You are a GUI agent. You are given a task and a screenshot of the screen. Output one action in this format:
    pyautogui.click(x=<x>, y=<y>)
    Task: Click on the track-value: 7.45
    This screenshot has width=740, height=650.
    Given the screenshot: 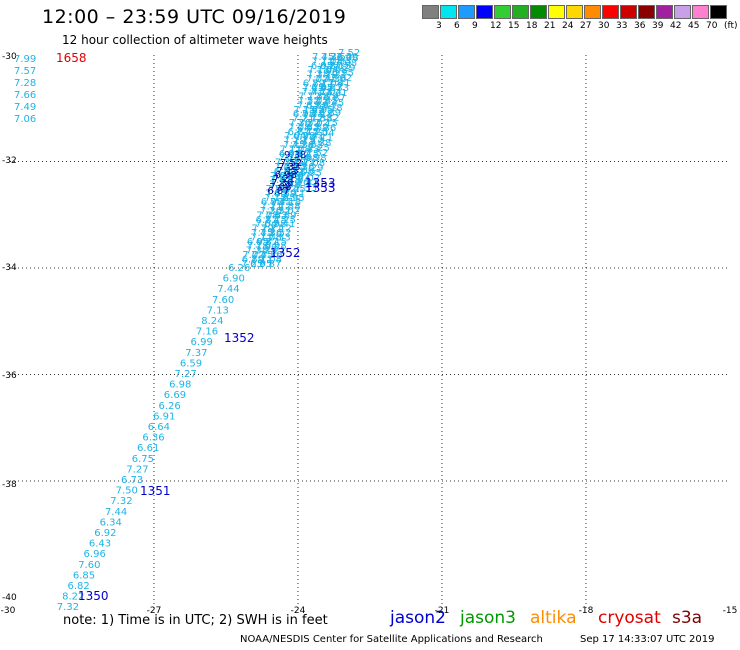 What is the action you would take?
    pyautogui.click(x=294, y=167)
    